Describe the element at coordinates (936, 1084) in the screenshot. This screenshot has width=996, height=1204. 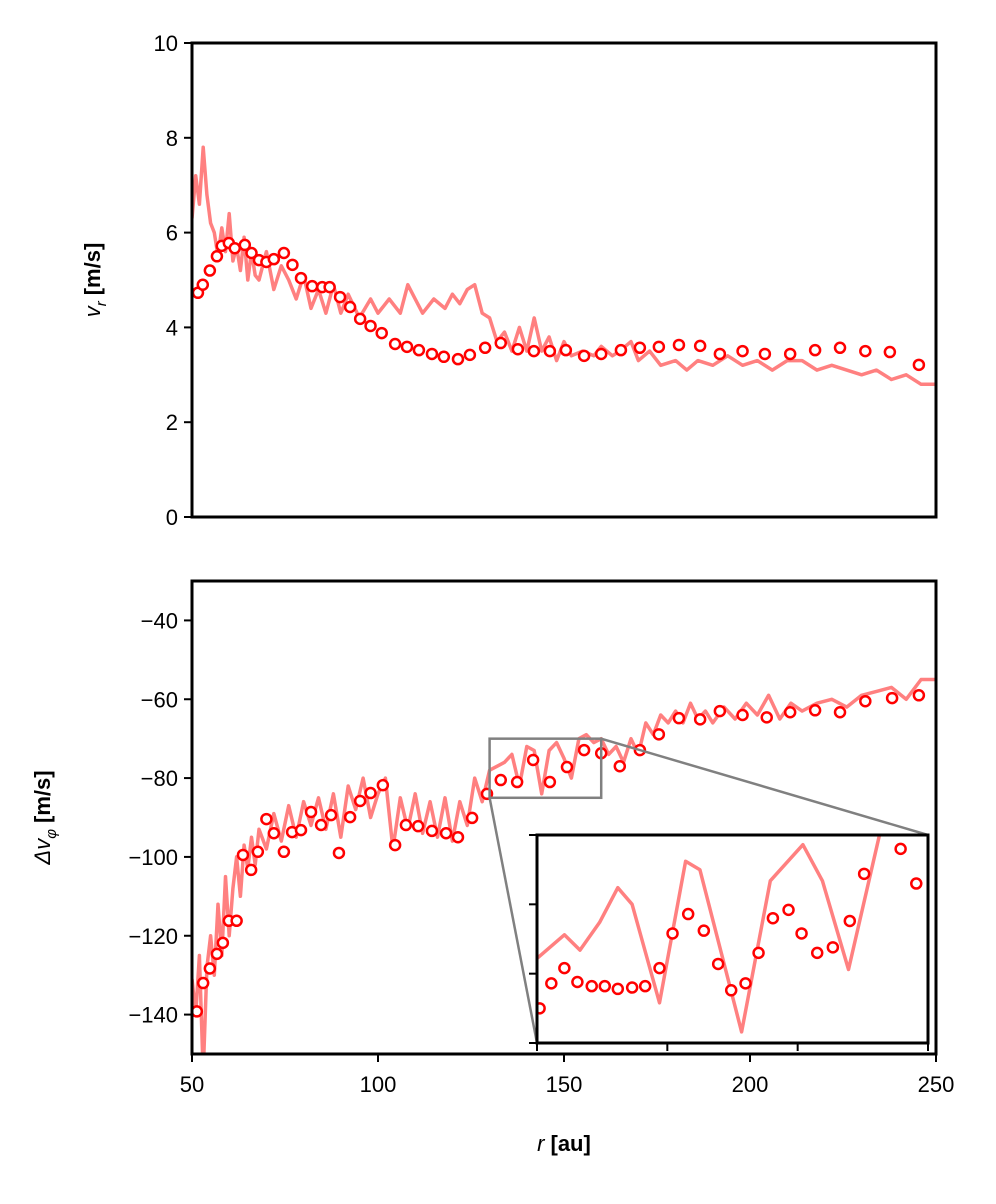
I see `x-tick-label: 250` at that location.